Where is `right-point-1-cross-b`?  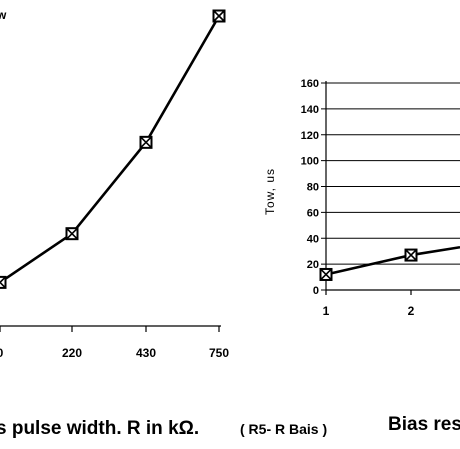 right-point-1-cross-b is located at coordinates (411, 255).